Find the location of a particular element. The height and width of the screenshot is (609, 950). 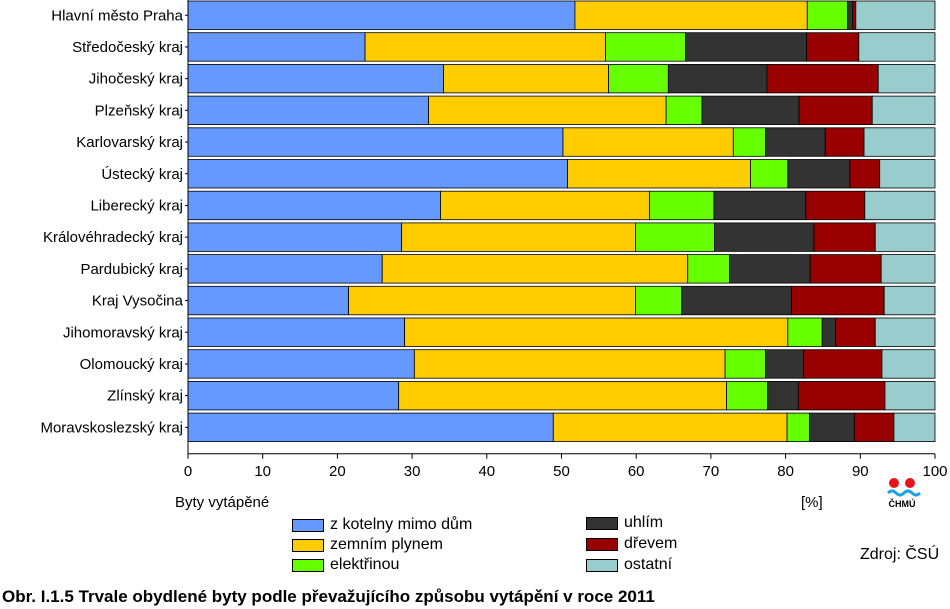

legend-label: dřevem is located at coordinates (651, 543).